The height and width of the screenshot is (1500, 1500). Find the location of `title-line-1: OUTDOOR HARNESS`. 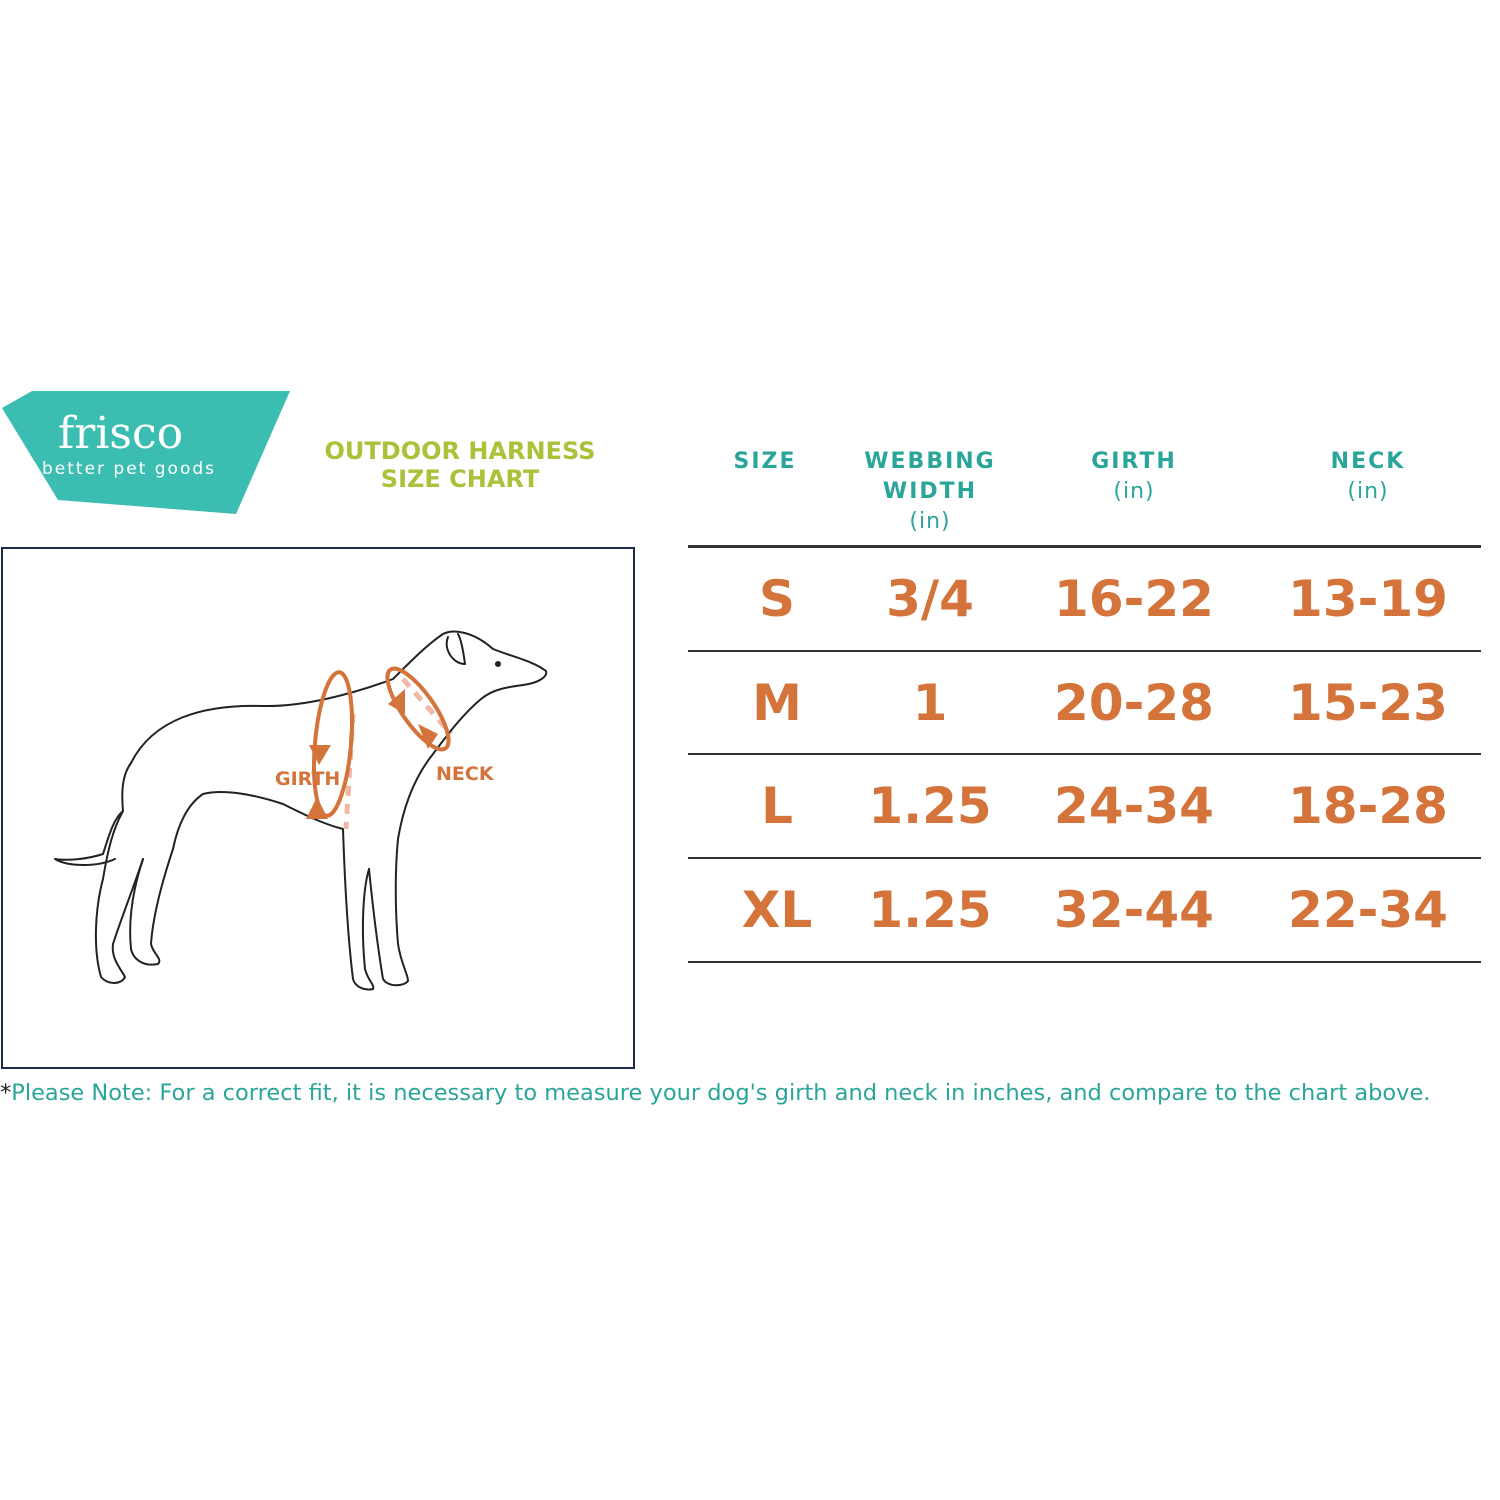

title-line-1: OUTDOOR HARNESS is located at coordinates (460, 451).